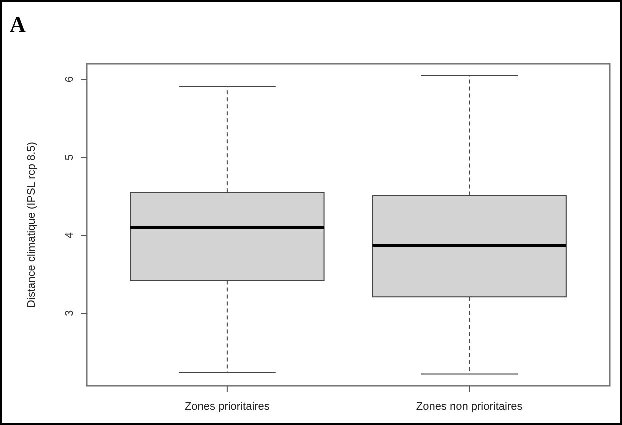  Describe the element at coordinates (18, 24) in the screenshot. I see `text: A` at that location.